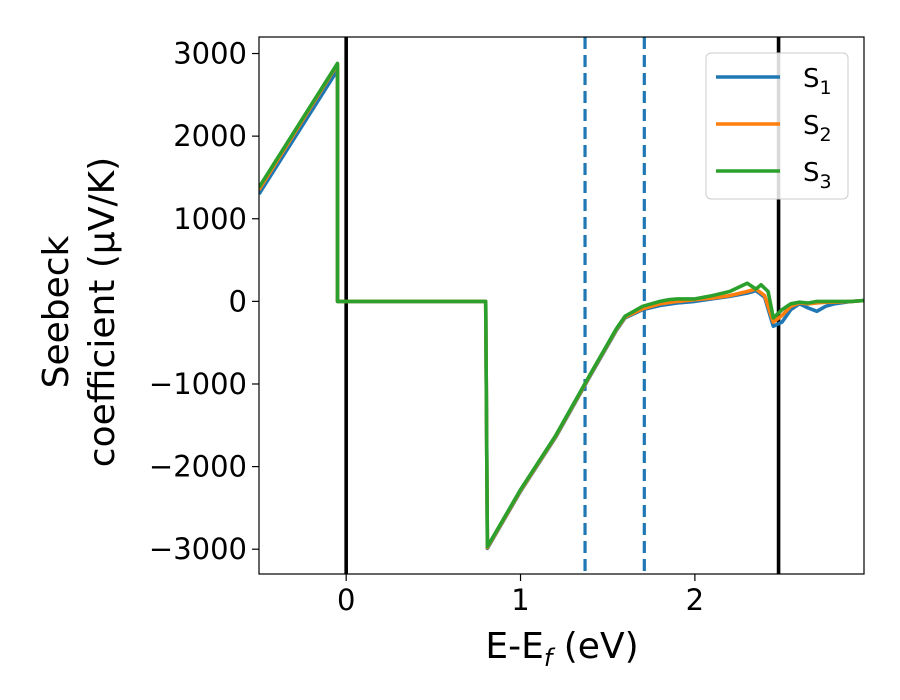 This screenshot has height=700, width=900. Describe the element at coordinates (210, 136) in the screenshot. I see `y-tick-label: 2000` at that location.